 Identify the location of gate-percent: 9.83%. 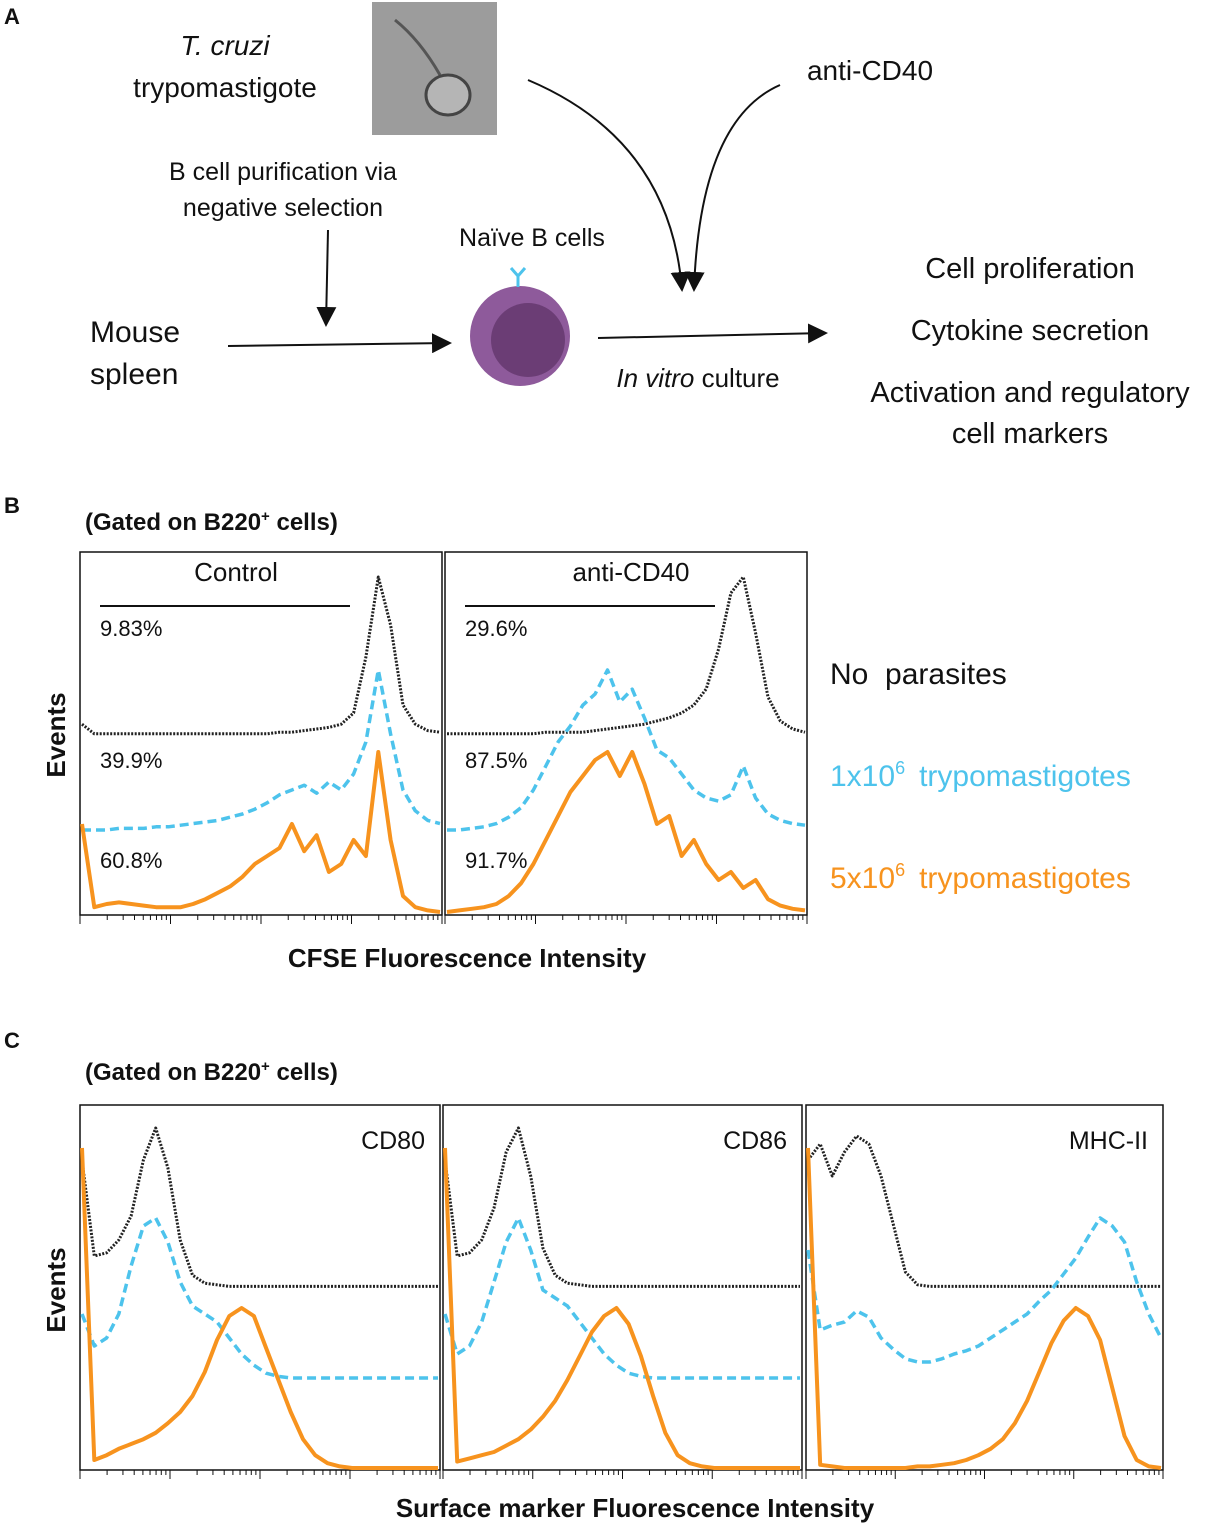
(131, 628).